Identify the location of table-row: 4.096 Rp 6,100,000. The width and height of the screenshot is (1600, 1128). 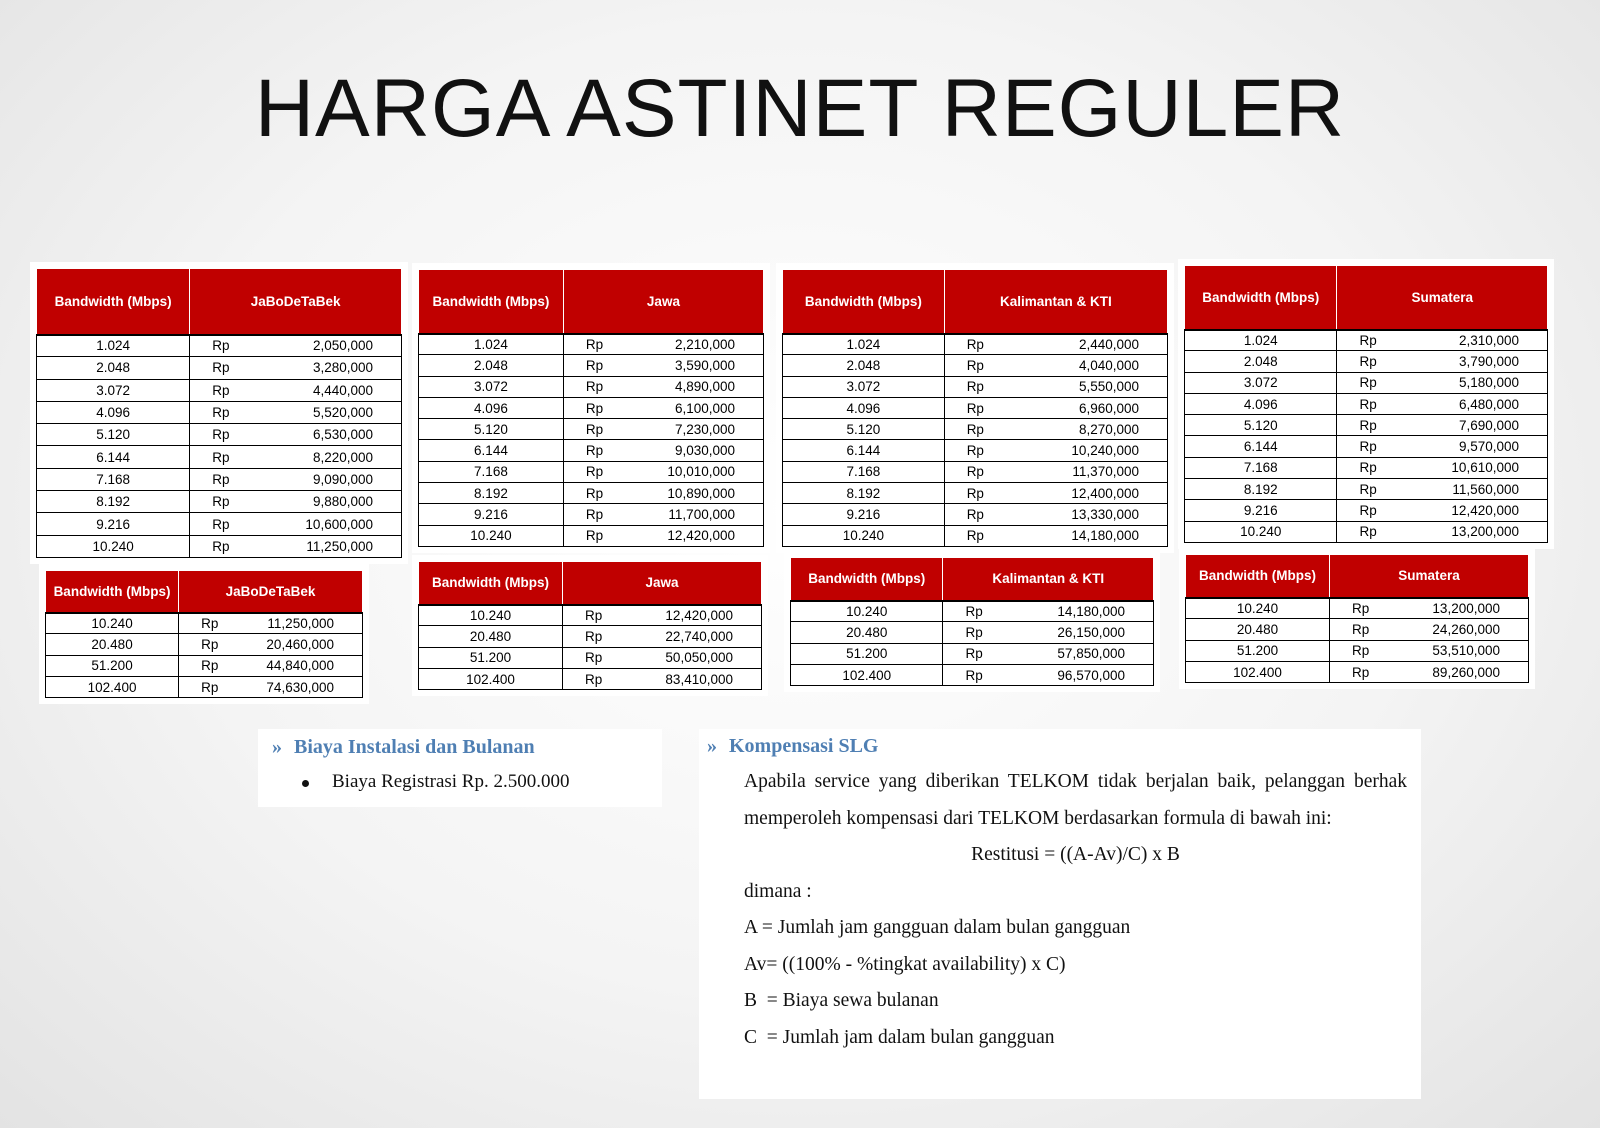
(591, 408).